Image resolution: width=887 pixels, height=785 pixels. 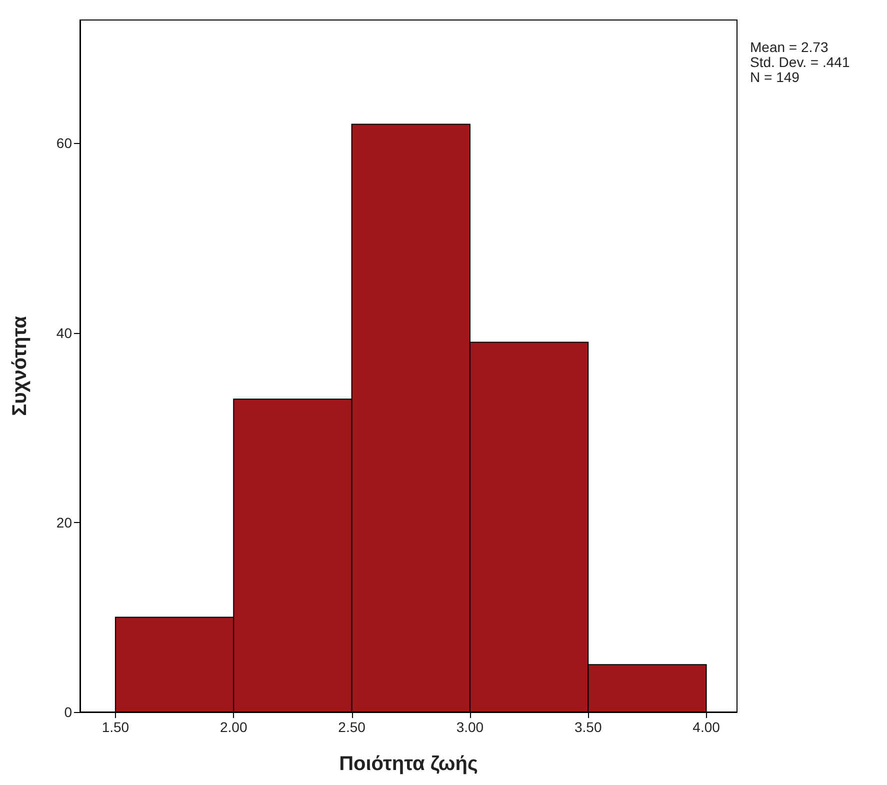 I want to click on y-tick-label: 40, so click(x=64, y=332).